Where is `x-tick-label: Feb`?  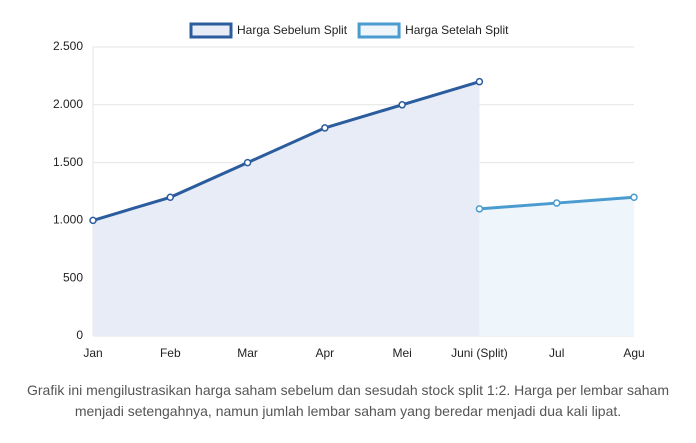
x-tick-label: Feb is located at coordinates (170, 353).